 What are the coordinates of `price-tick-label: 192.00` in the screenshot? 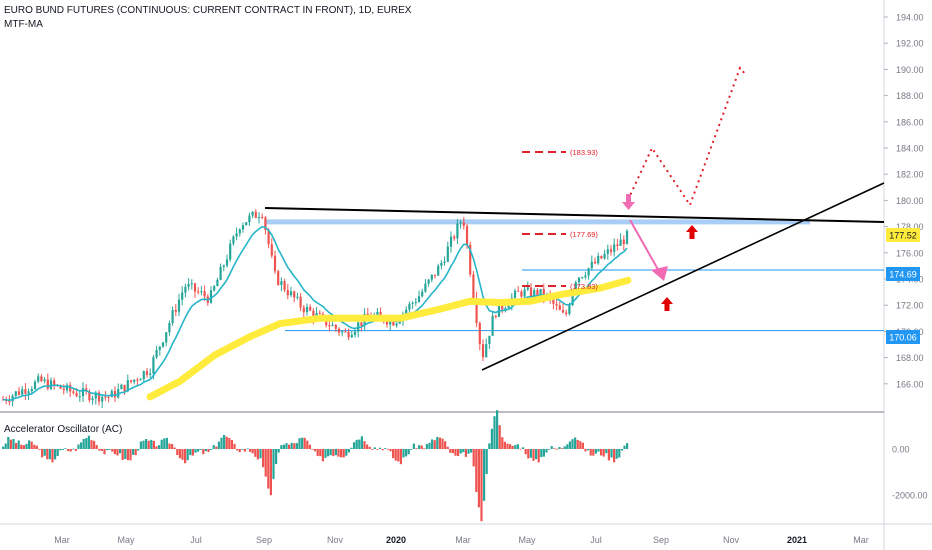 It's located at (910, 44).